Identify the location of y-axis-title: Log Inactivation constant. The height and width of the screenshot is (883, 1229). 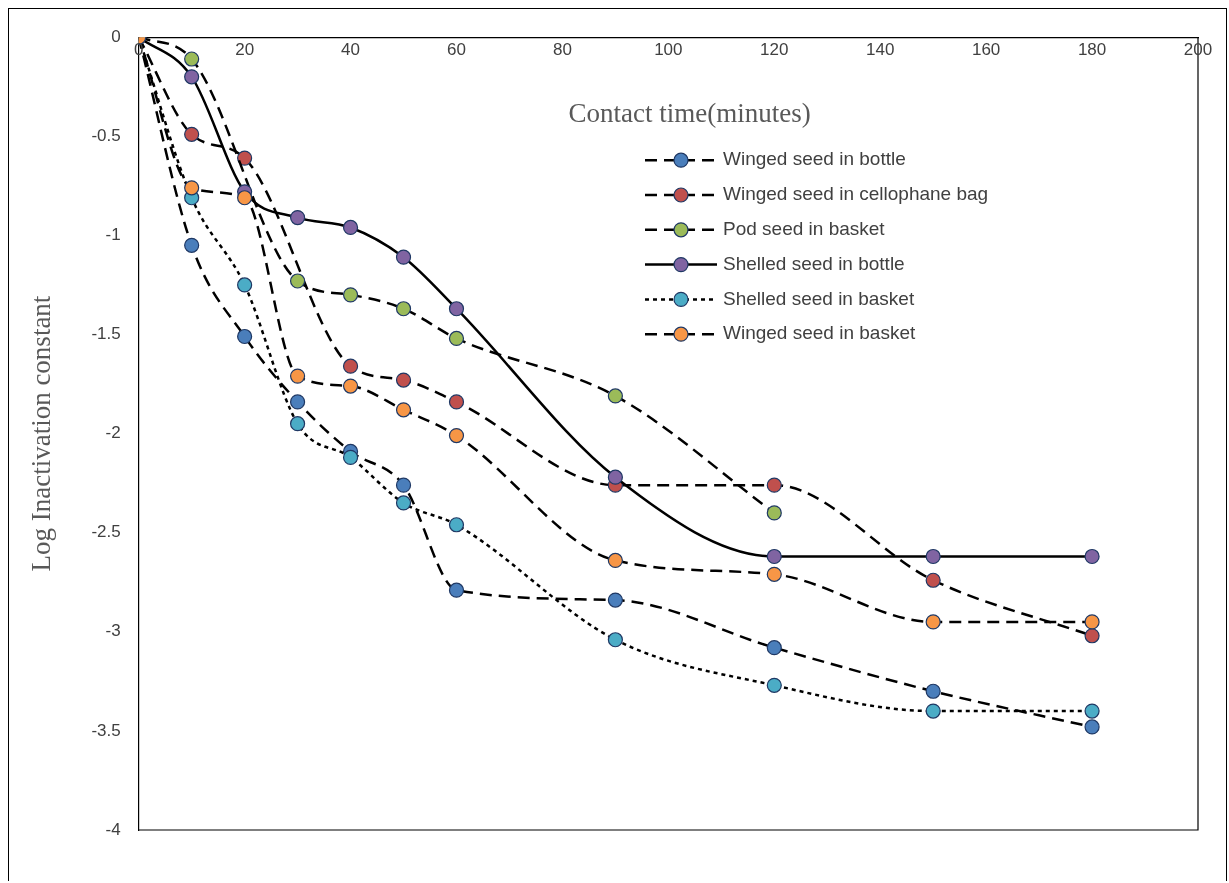
(41, 433).